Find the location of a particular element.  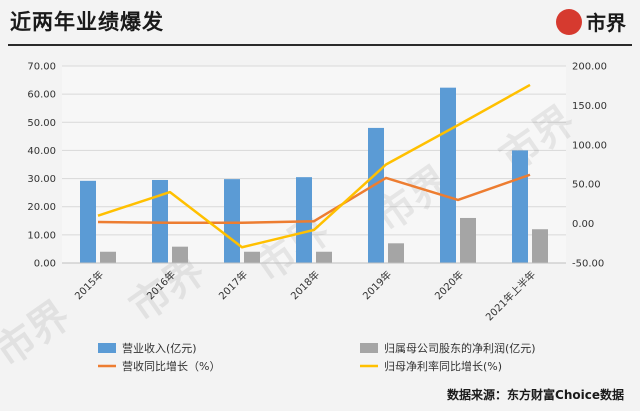

right-axis-tick-label: 100.00 is located at coordinates (589, 145).